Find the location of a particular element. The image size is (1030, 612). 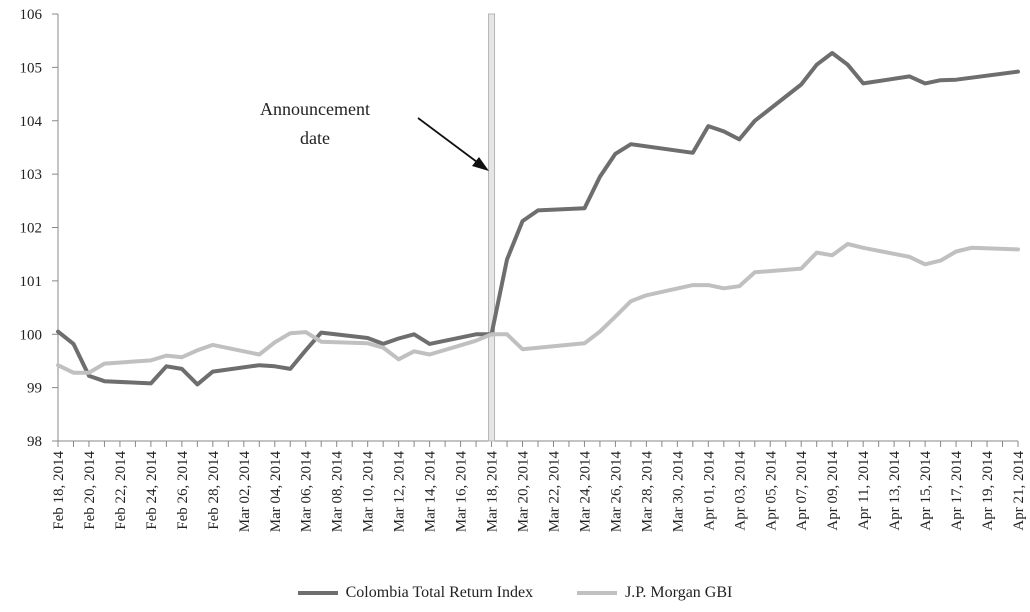

legend-item-colombia: Colombia Total Return Index is located at coordinates (415, 593).